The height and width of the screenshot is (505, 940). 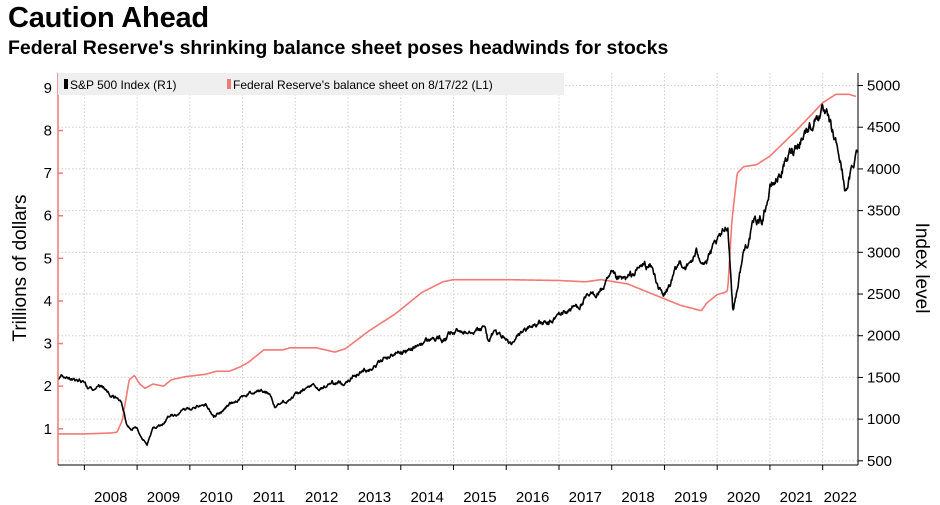 What do you see at coordinates (479, 497) in the screenshot?
I see `x-tick-label: 2015` at bounding box center [479, 497].